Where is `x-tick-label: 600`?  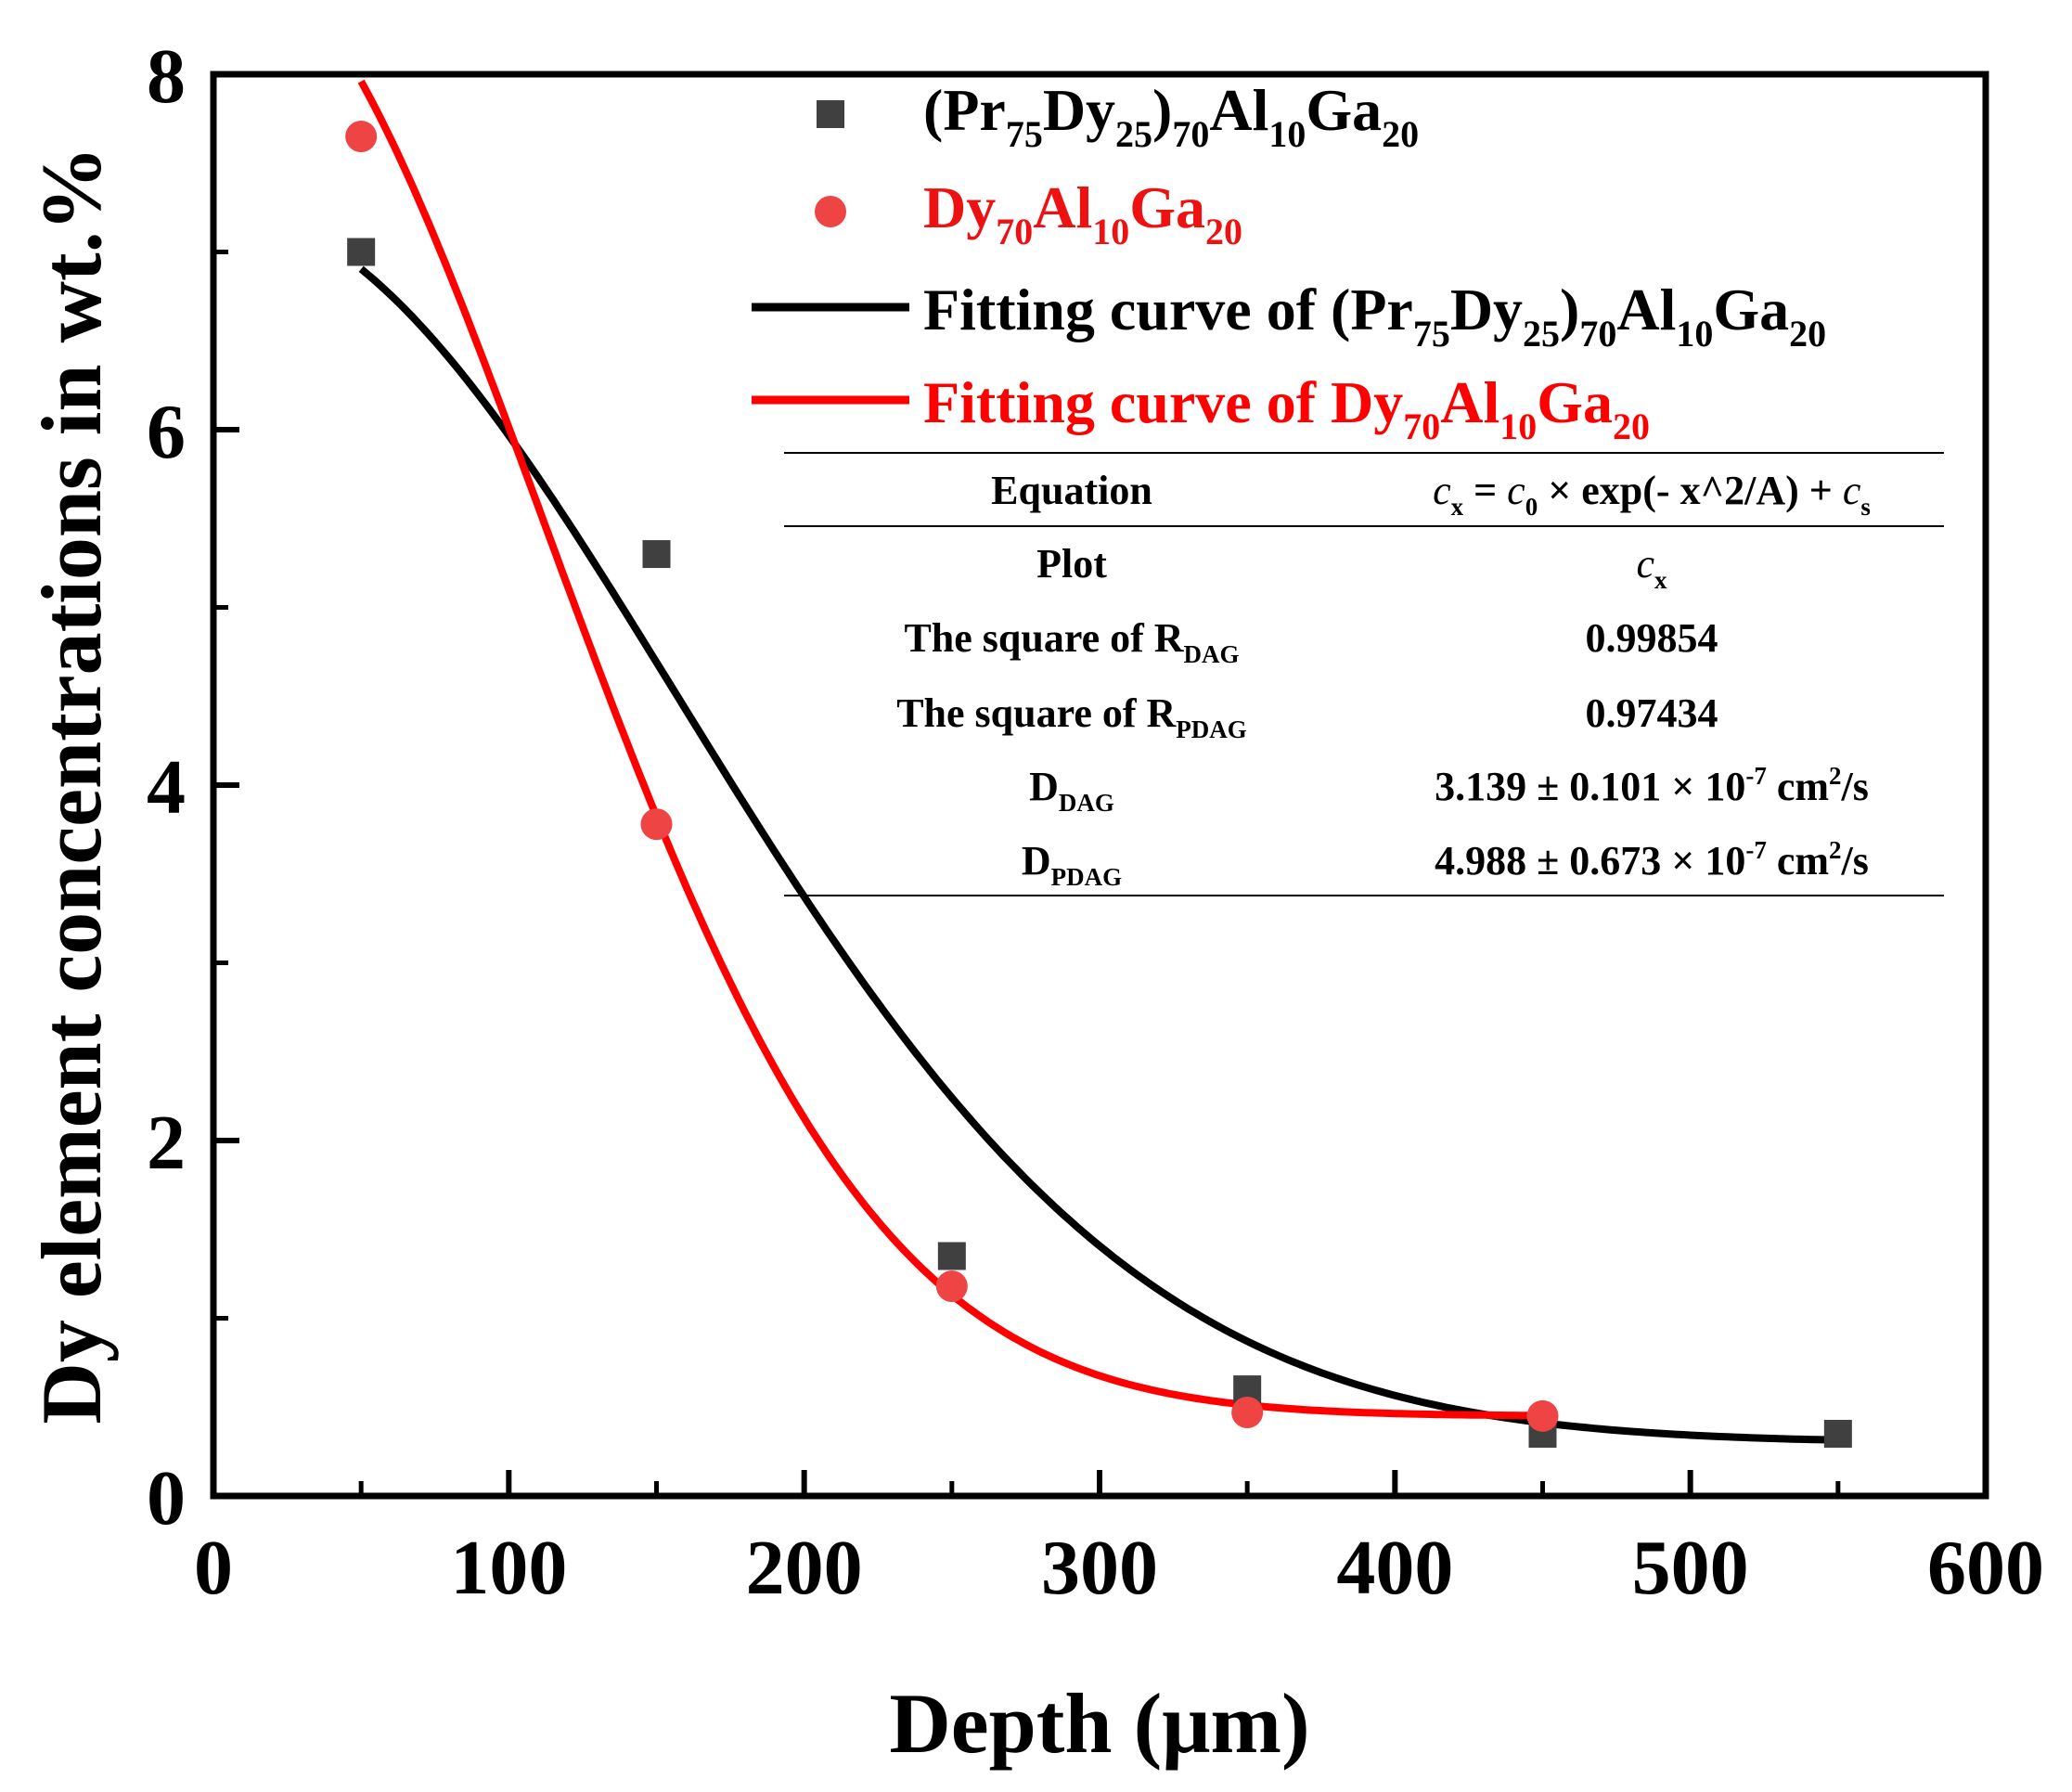 x-tick-label: 600 is located at coordinates (1985, 1568).